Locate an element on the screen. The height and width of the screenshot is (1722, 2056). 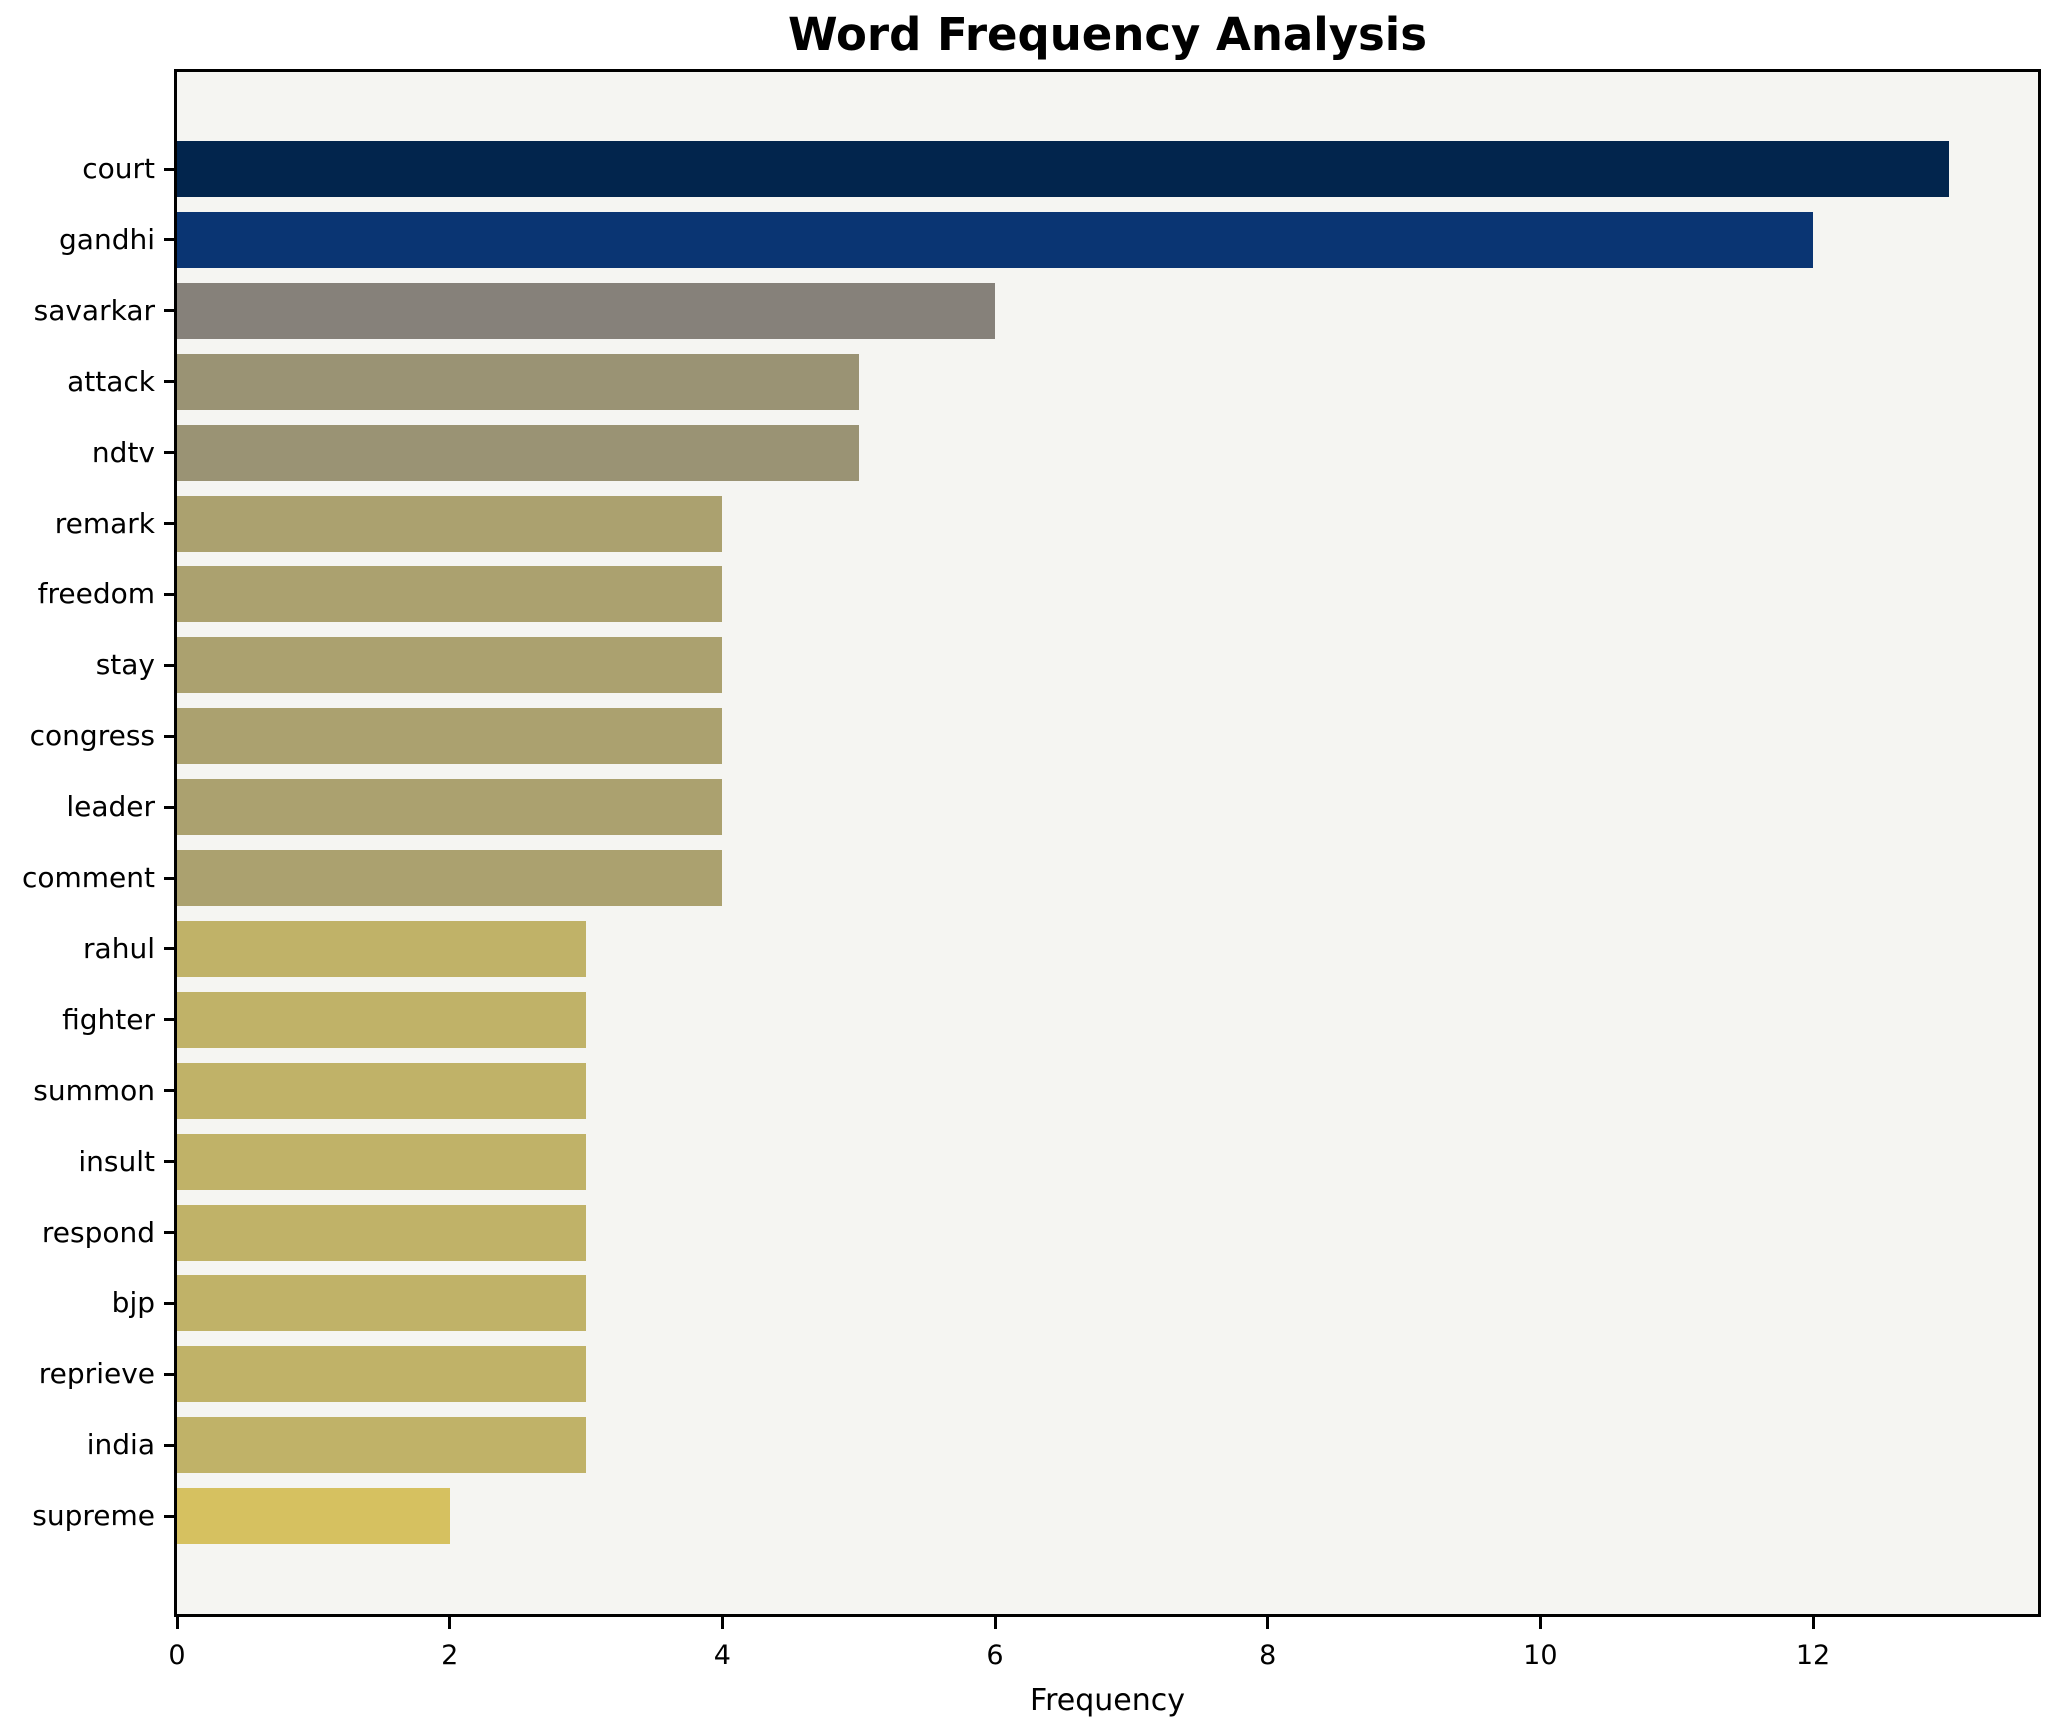
x-tick-label-12: 12 is located at coordinates (1813, 1655).